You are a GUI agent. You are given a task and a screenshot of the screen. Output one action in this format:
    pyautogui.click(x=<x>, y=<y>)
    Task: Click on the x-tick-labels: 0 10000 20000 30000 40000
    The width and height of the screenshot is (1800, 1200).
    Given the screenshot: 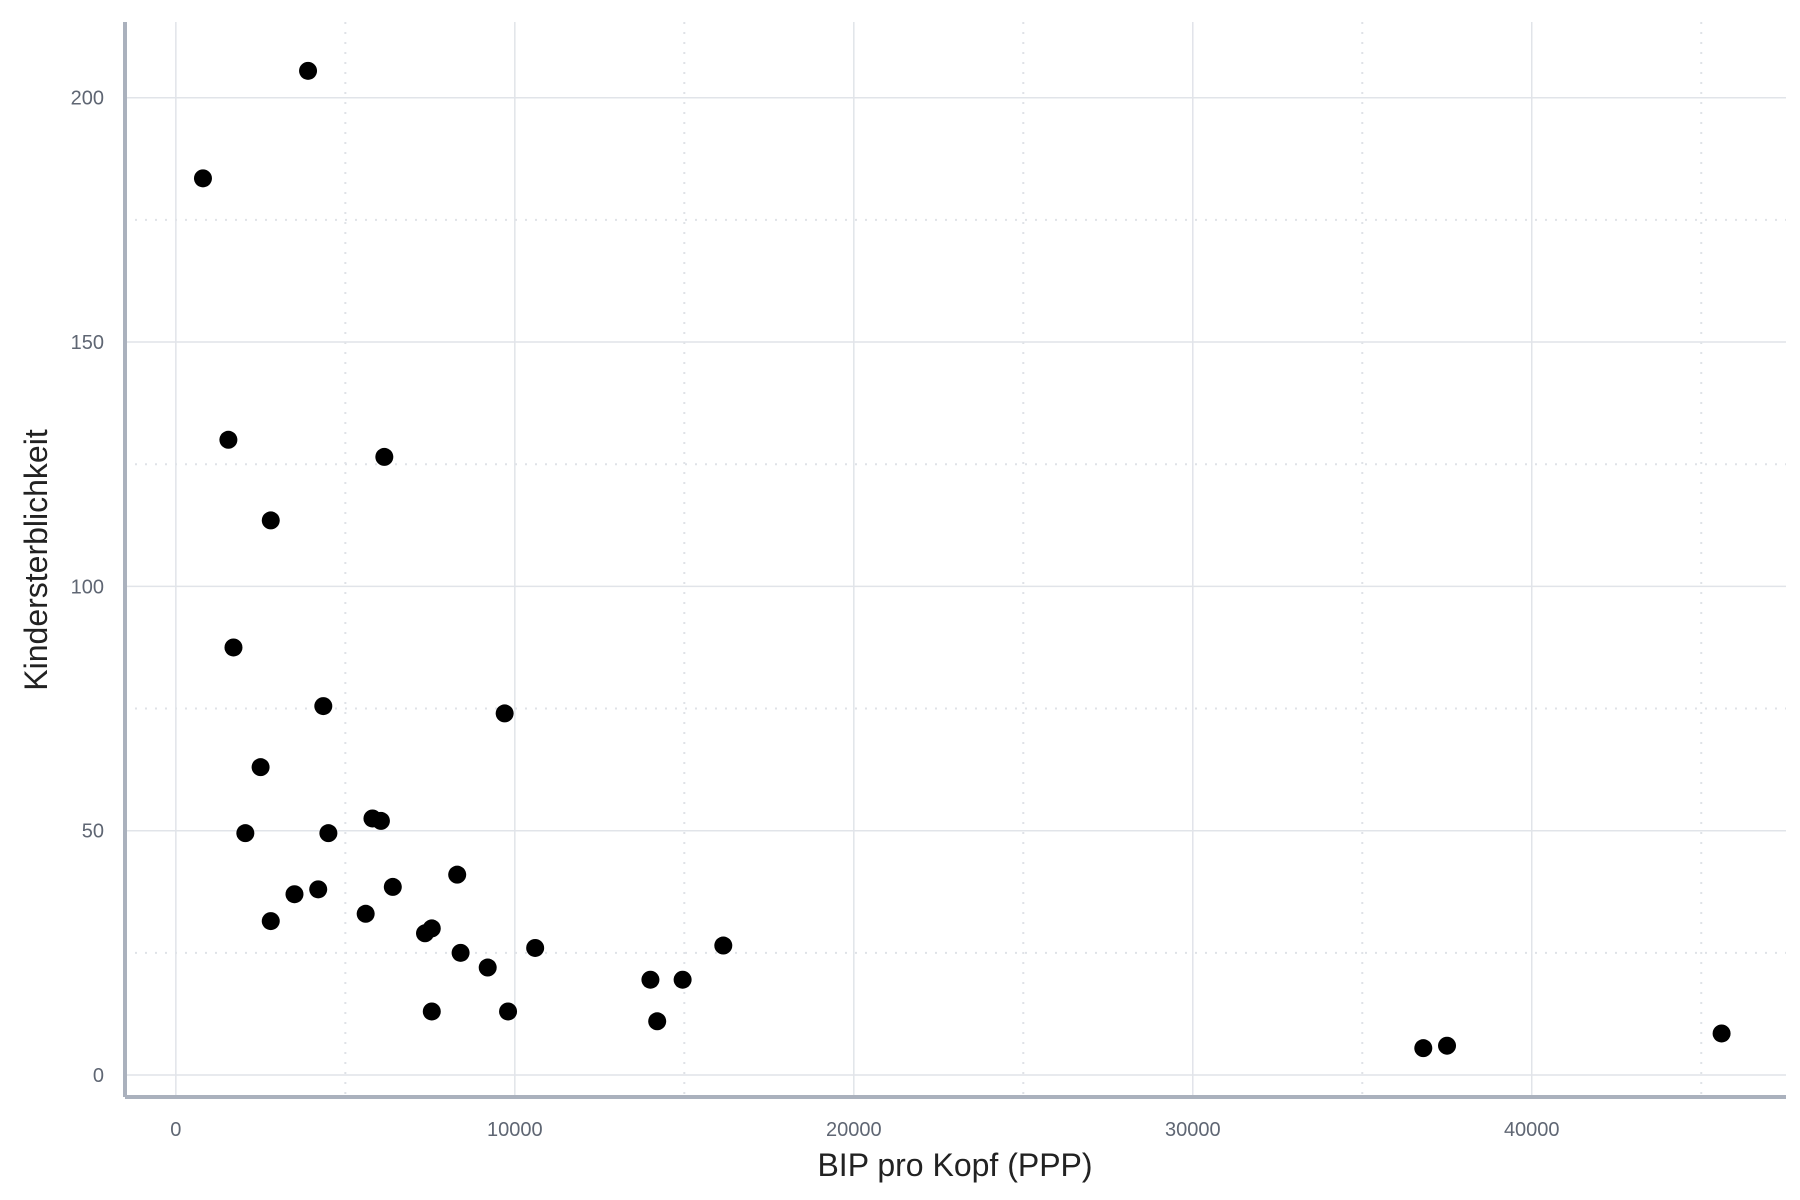 What is the action you would take?
    pyautogui.click(x=864, y=1130)
    